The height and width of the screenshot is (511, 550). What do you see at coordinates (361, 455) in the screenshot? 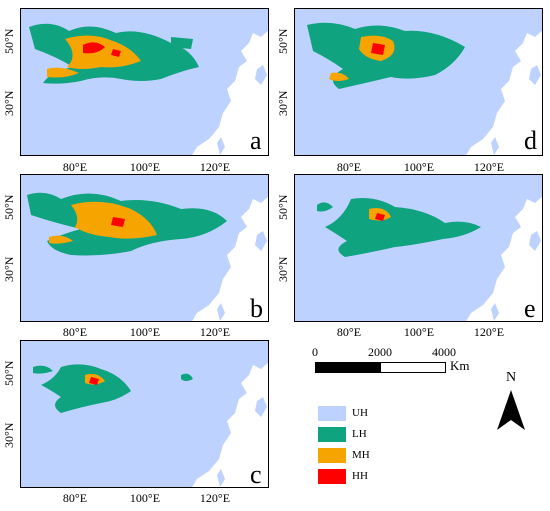
I see `legend-label-mh: MH` at bounding box center [361, 455].